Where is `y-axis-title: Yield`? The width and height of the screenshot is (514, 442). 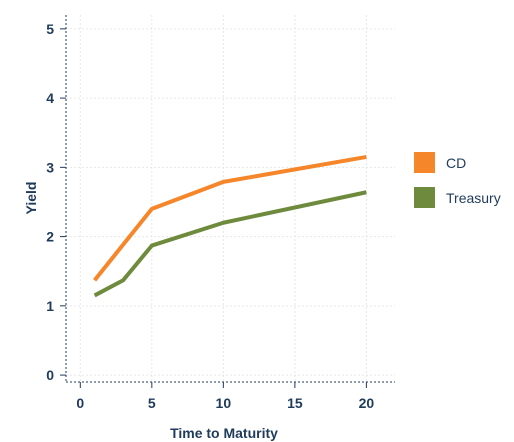
y-axis-title: Yield is located at coordinates (31, 198).